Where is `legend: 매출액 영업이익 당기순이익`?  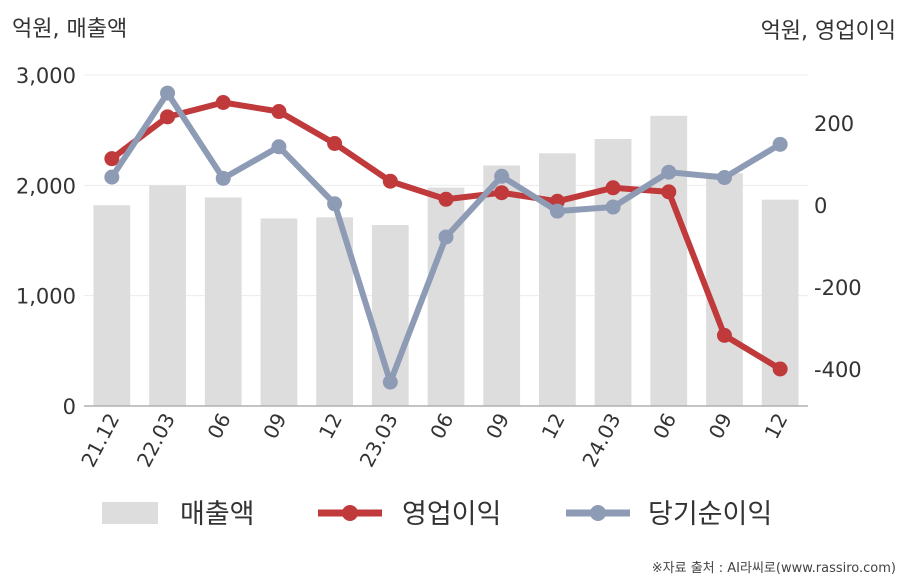 legend: 매출액 영업이익 당기순이익 is located at coordinates (437, 514).